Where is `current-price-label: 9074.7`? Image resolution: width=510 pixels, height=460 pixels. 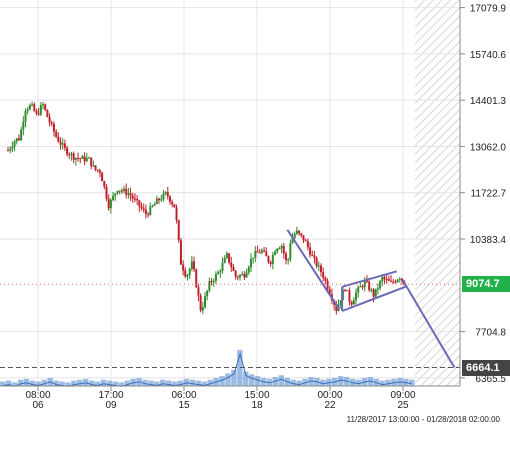
current-price-label: 9074.7 is located at coordinates (483, 284).